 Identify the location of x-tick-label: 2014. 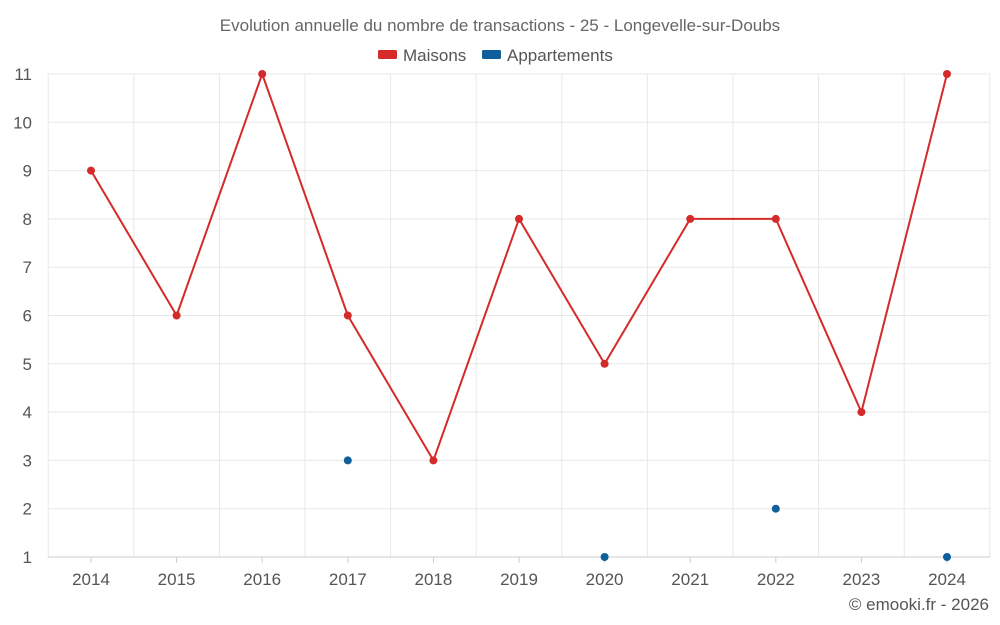
(91, 579).